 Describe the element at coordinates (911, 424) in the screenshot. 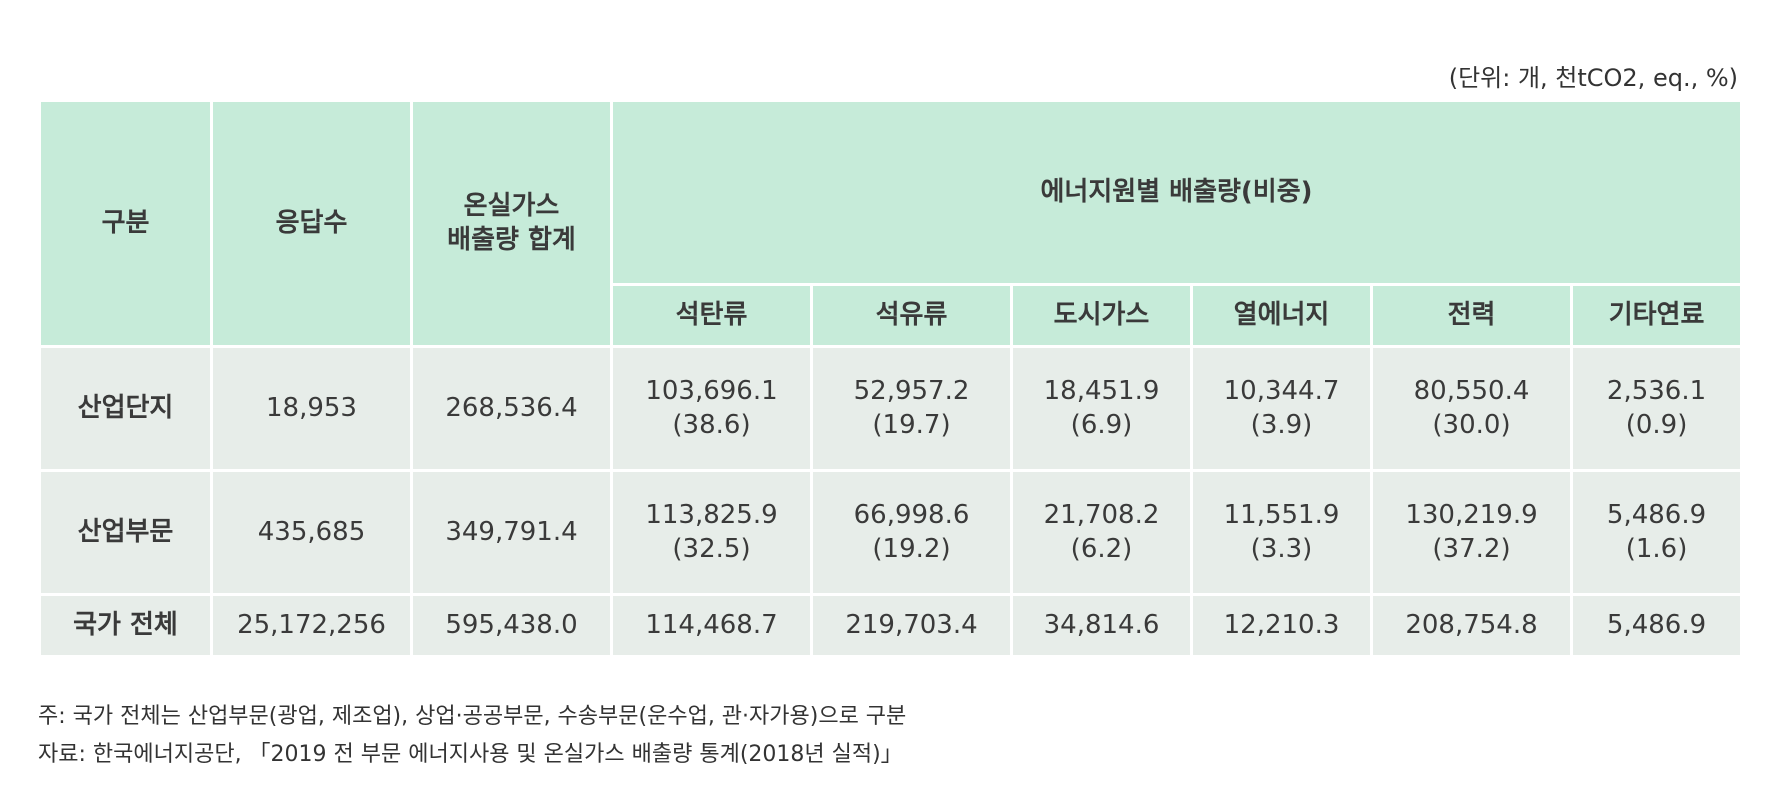

I see `cell-share: (19.7)` at that location.